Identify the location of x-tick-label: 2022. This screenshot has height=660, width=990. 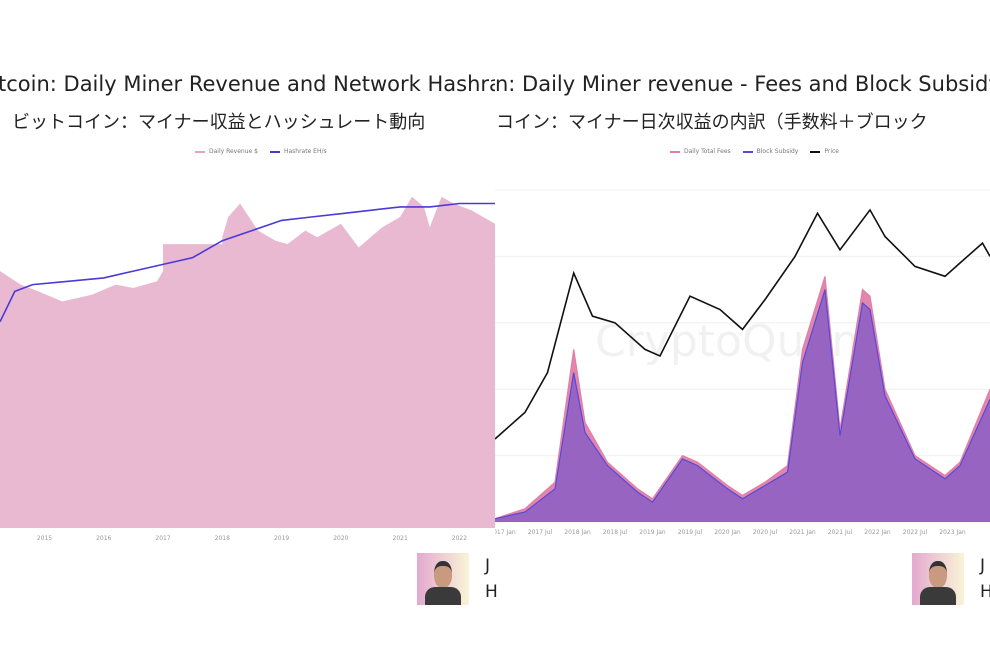
(459, 538).